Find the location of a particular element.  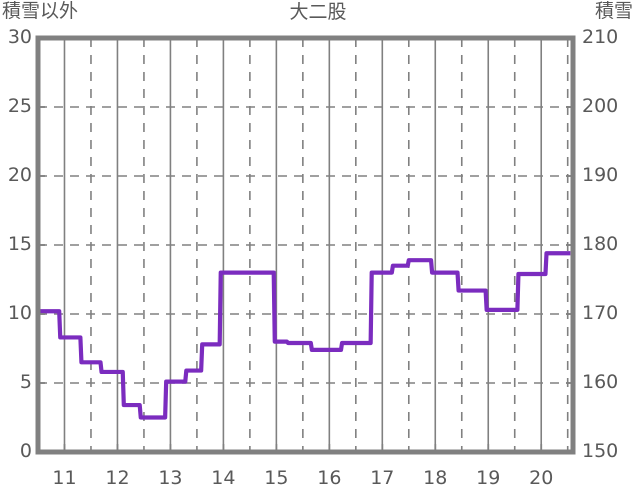

y-axis-tick-left-0: 0 is located at coordinates (25, 451).